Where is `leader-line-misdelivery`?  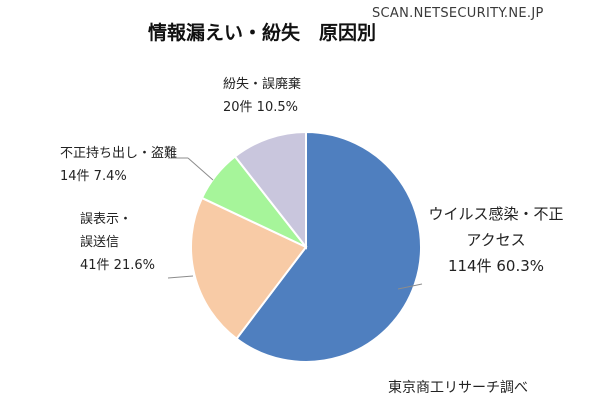
leader-line-misdelivery is located at coordinates (180, 277).